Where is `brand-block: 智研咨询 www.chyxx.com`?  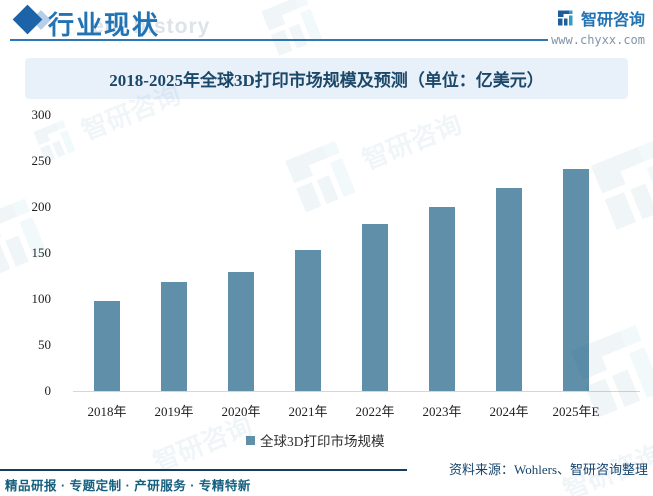
brand-block: 智研咨询 www.chyxx.com is located at coordinates (598, 26).